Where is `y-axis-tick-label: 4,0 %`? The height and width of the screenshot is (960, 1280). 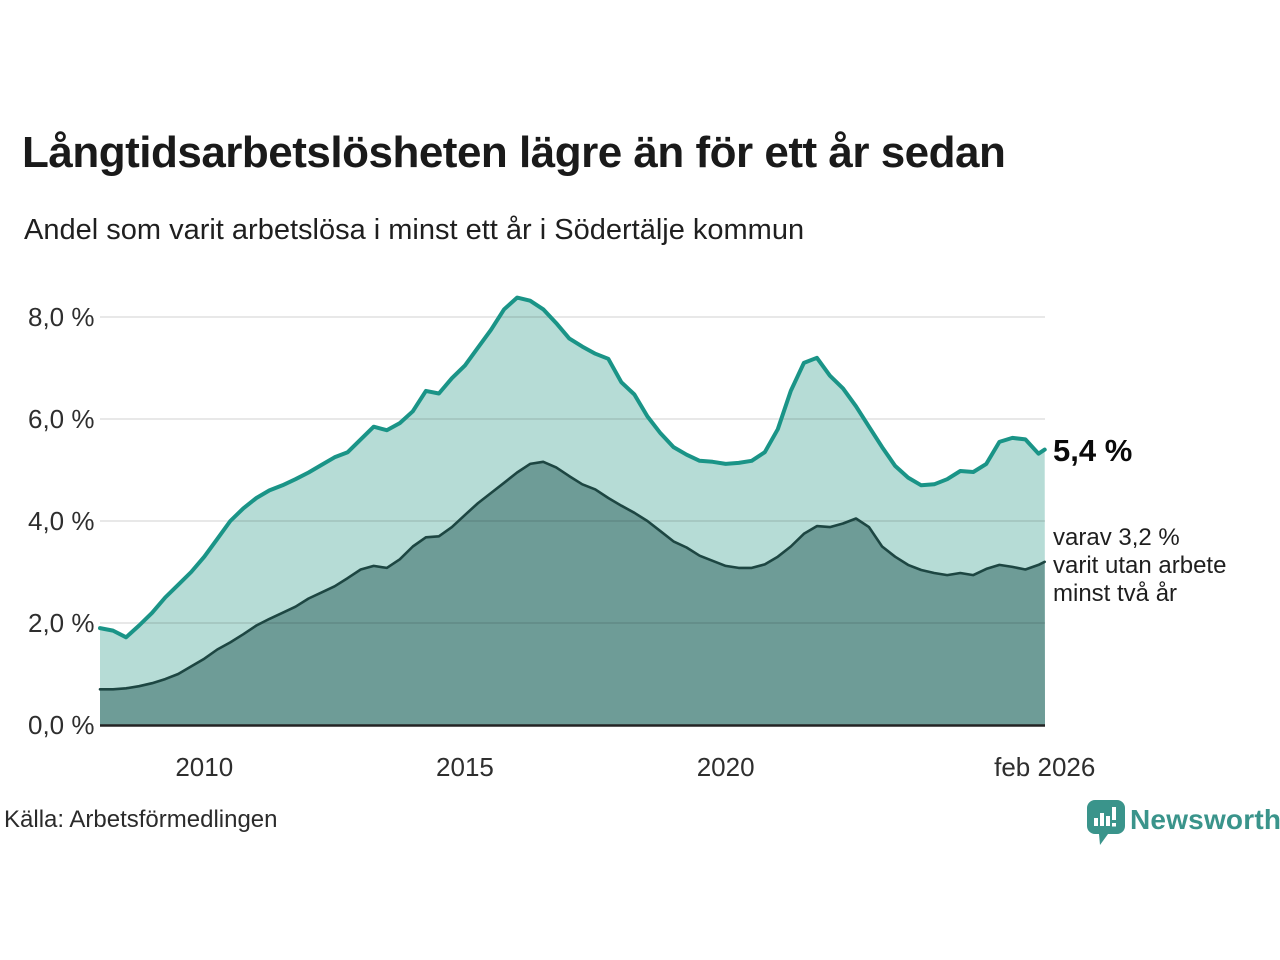 y-axis-tick-label: 4,0 % is located at coordinates (61, 521).